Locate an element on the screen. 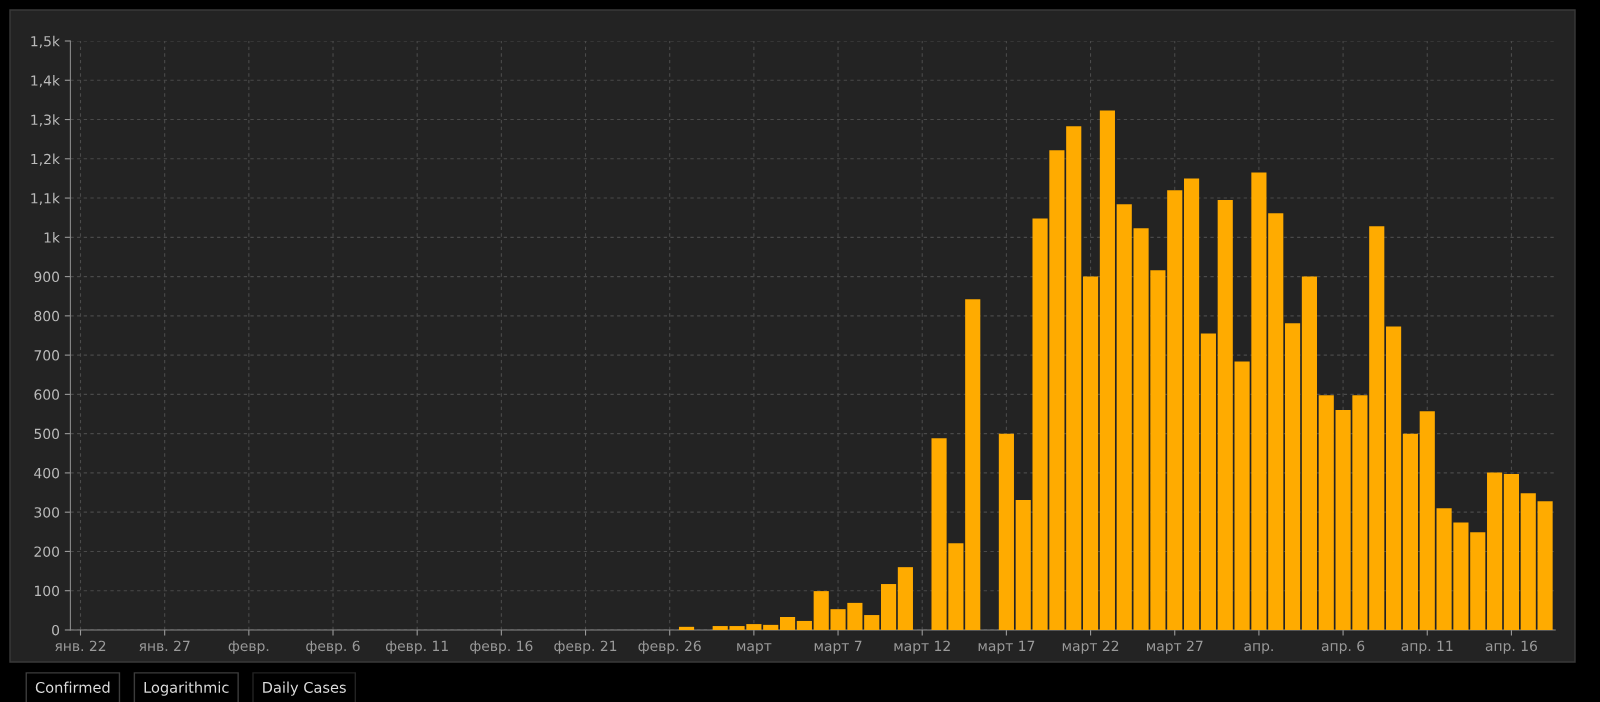 This screenshot has height=702, width=1600. y-tick-label: 600 is located at coordinates (47, 394).